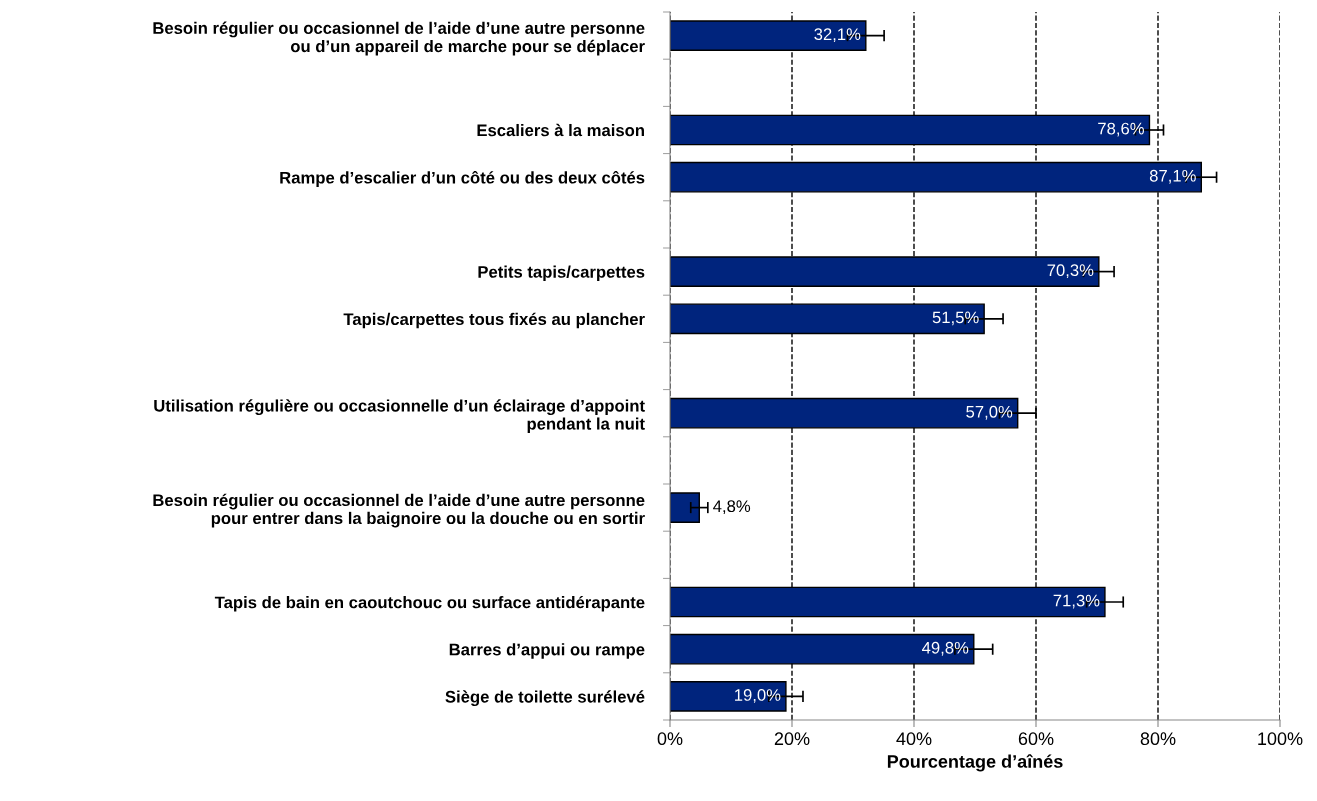  Describe the element at coordinates (955, 318) in the screenshot. I see `data-label: 51,5%` at that location.